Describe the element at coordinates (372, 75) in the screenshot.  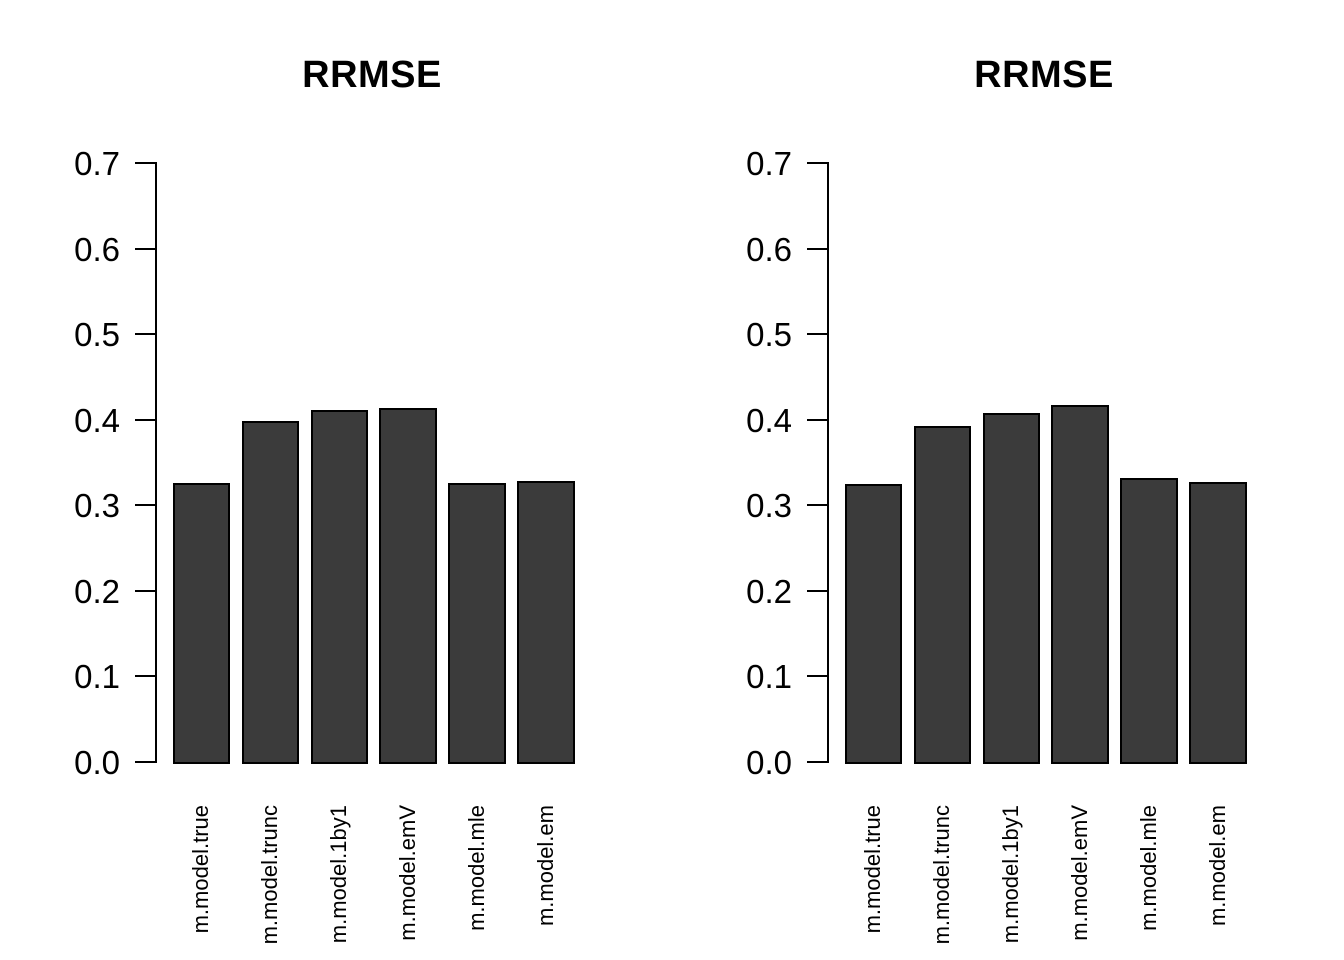
I see `chart-title-left: RRMSE` at that location.